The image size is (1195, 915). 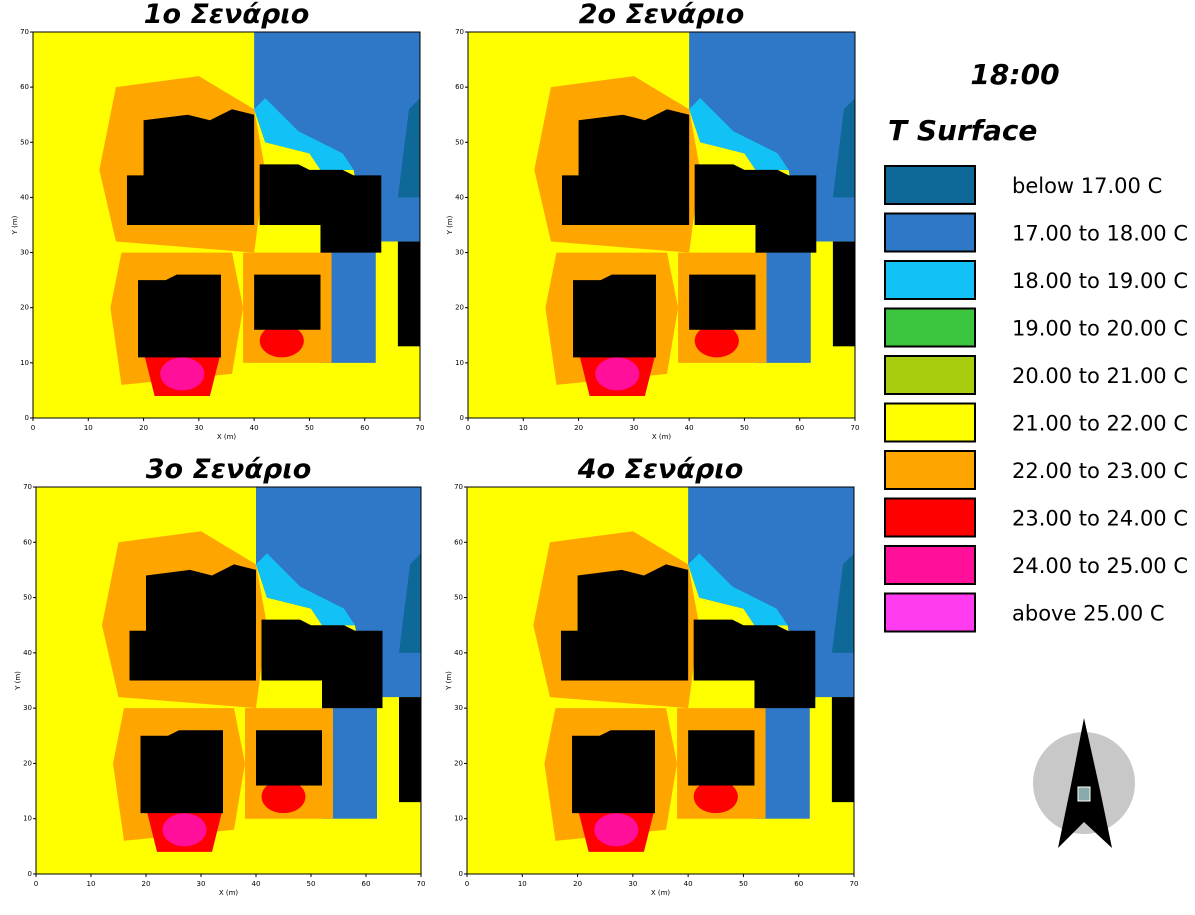 What do you see at coordinates (1088, 614) in the screenshot?
I see `legend-label: above 25.00 C` at bounding box center [1088, 614].